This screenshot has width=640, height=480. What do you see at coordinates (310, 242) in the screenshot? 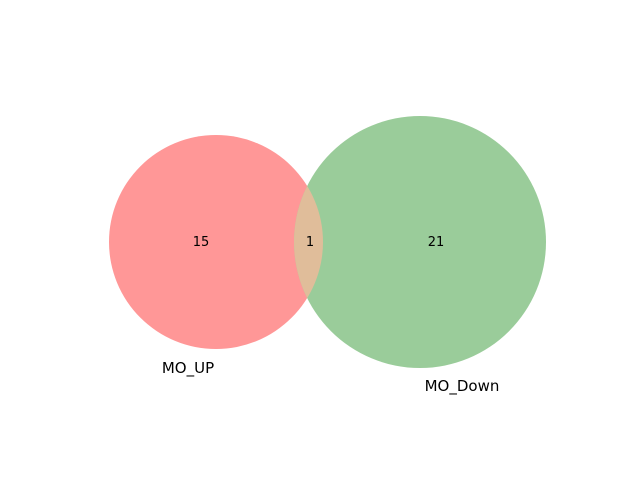
I see `count-intersection: 1` at bounding box center [310, 242].